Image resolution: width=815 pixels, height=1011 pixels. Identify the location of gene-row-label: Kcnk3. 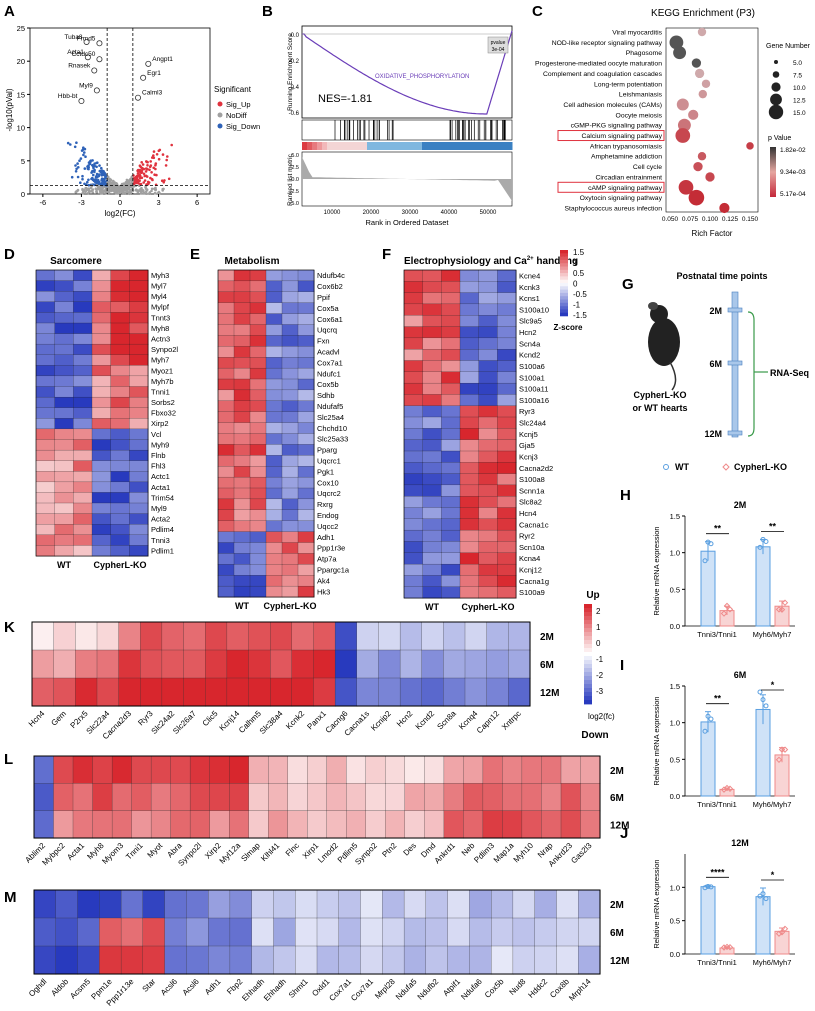
(529, 287).